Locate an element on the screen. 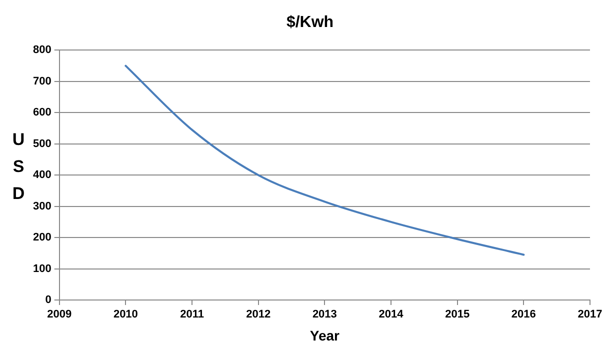  x-tick-label: 2012 is located at coordinates (258, 314).